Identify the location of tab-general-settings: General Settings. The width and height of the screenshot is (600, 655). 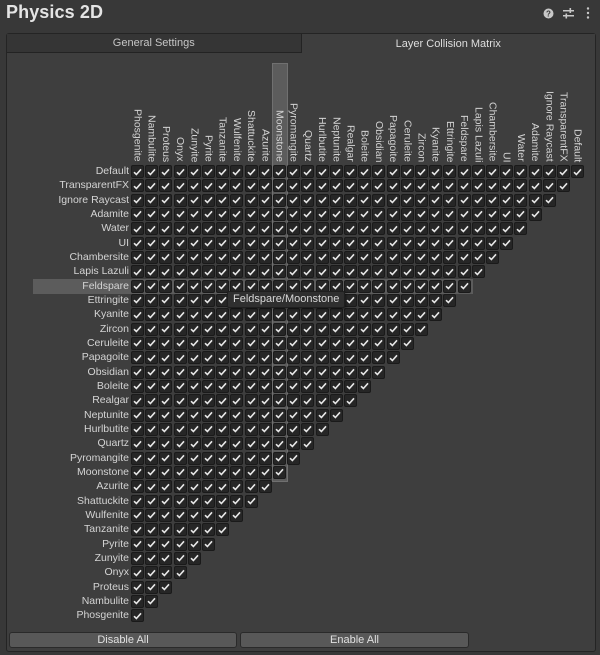
(154, 43).